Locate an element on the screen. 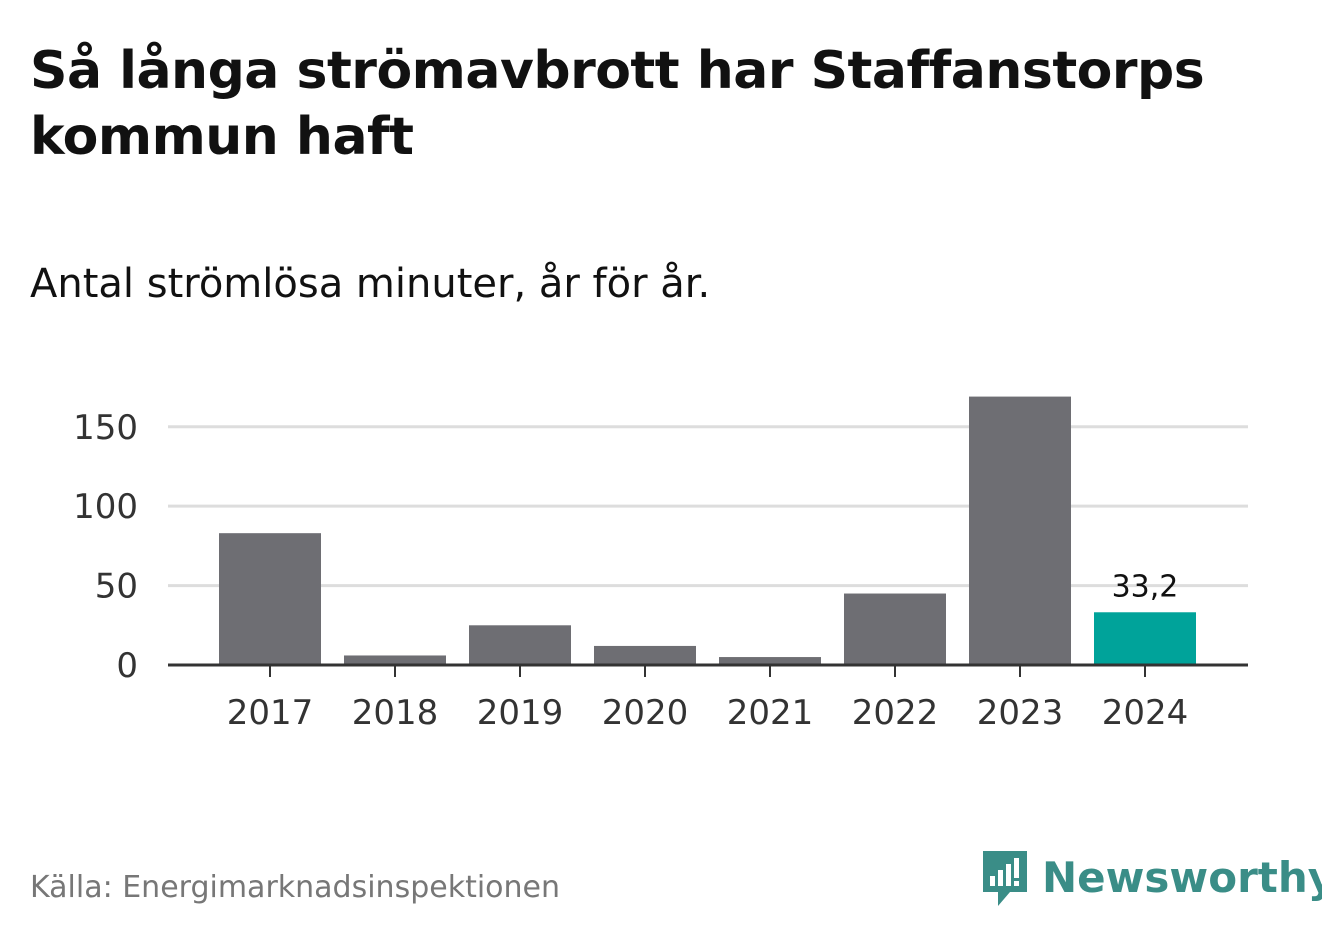 This screenshot has height=939, width=1322. y-tick-label: 0 is located at coordinates (127, 666).